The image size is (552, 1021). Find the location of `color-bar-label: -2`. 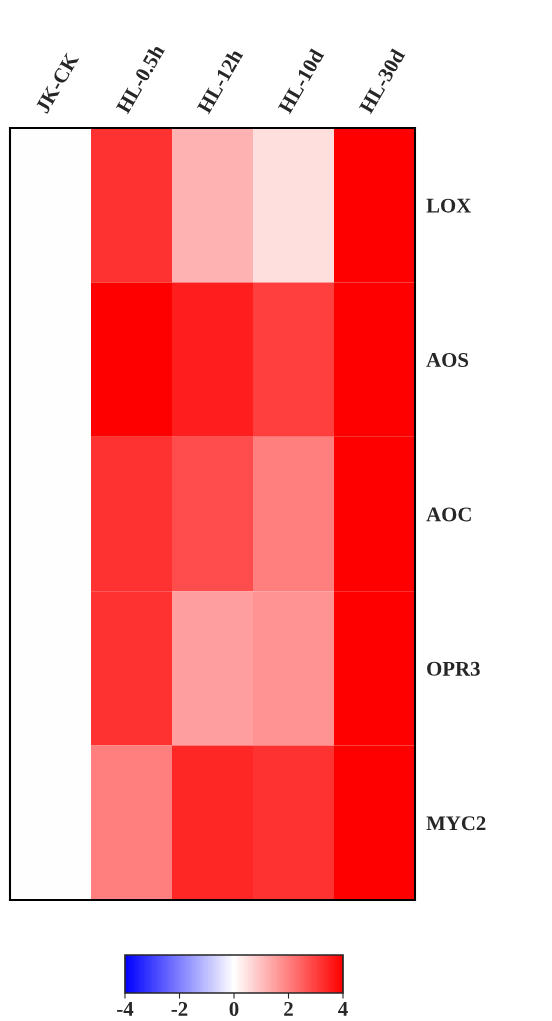

color-bar-label: -2 is located at coordinates (179, 1008).